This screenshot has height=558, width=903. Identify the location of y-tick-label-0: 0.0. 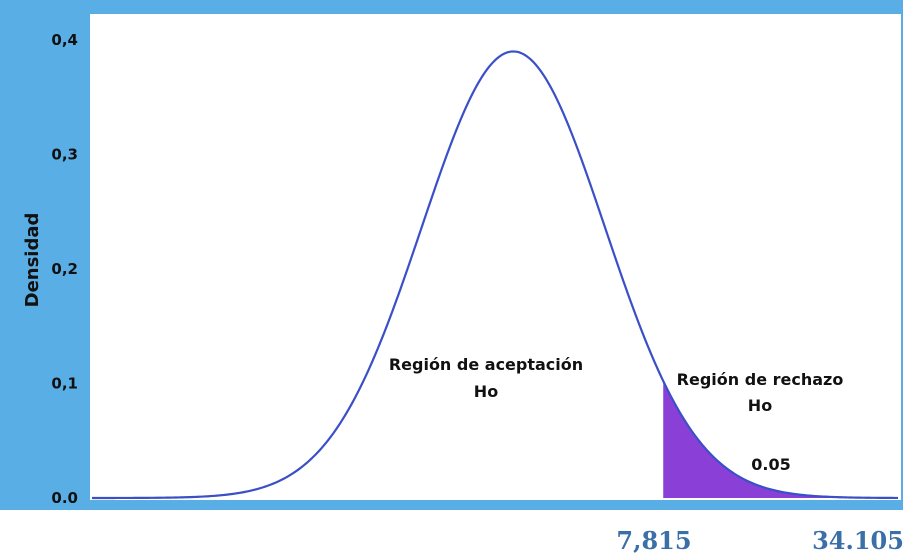
(64, 498).